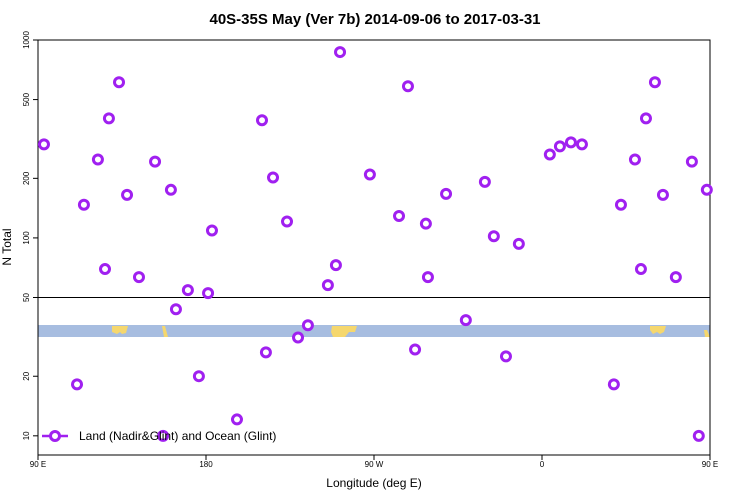  I want to click on y-tick-label: 200, so click(26, 178).